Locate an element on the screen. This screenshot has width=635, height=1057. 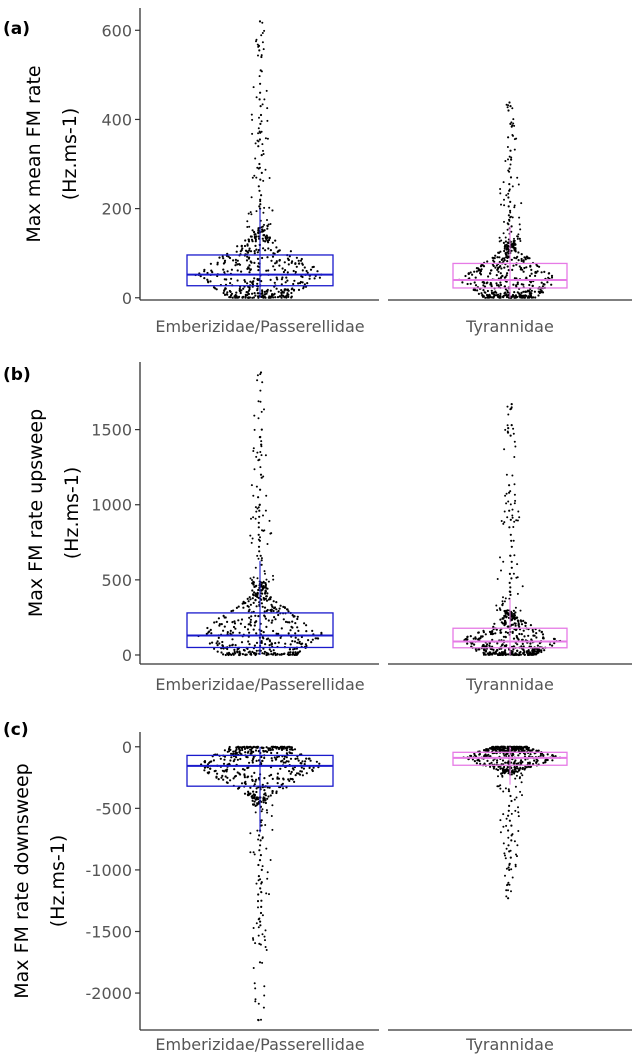
y-tick-label: 200 is located at coordinates (116, 209).